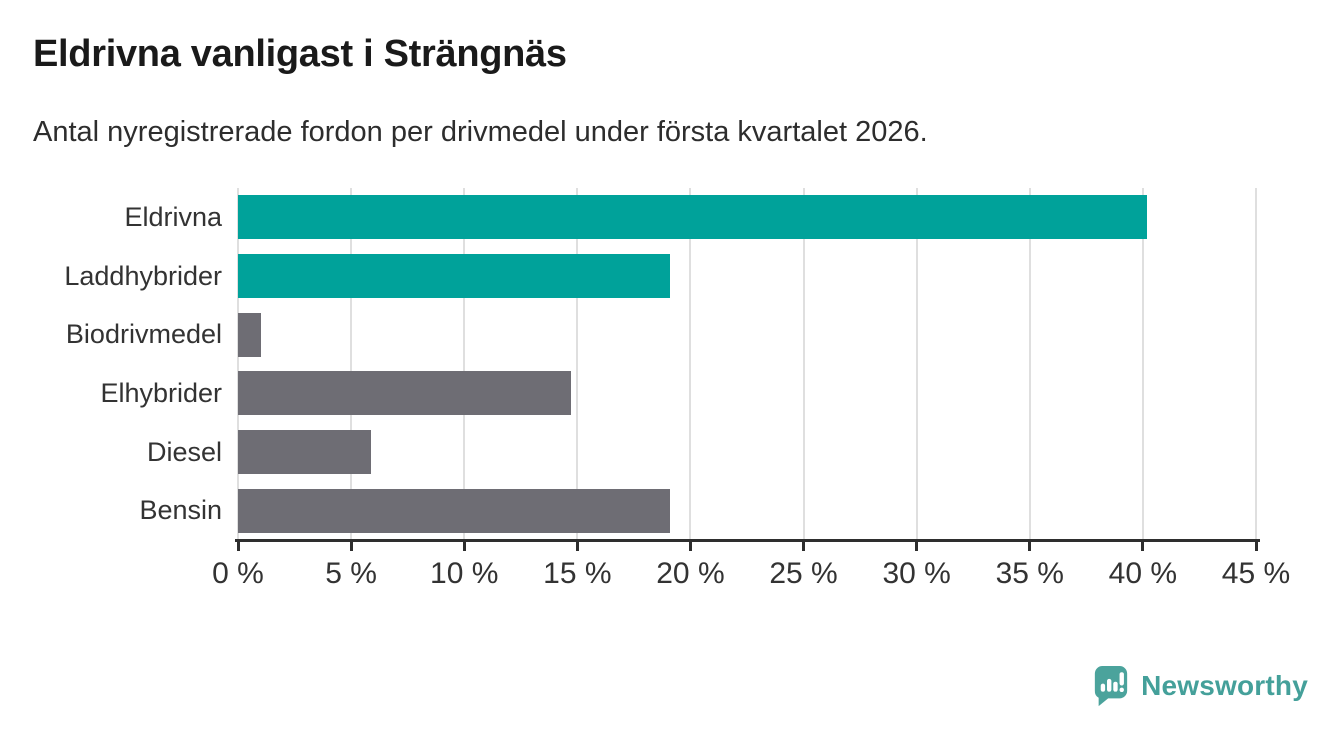 This screenshot has width=1340, height=733. I want to click on axis-tick-label: 35 %, so click(1029, 573).